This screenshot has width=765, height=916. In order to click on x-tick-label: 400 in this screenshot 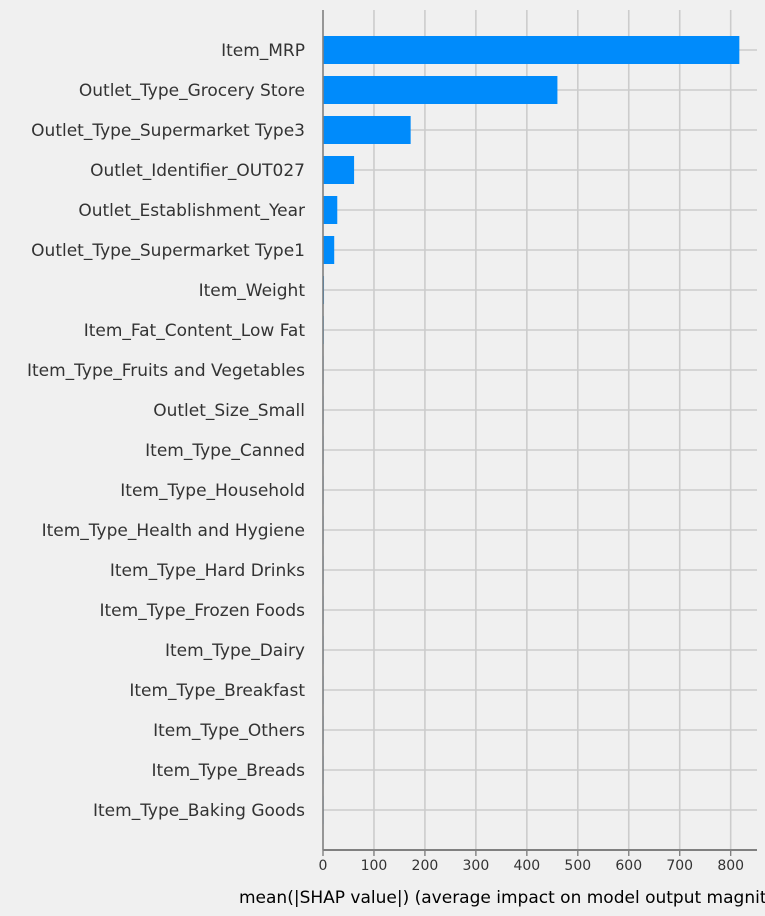, I will do `click(526, 866)`.